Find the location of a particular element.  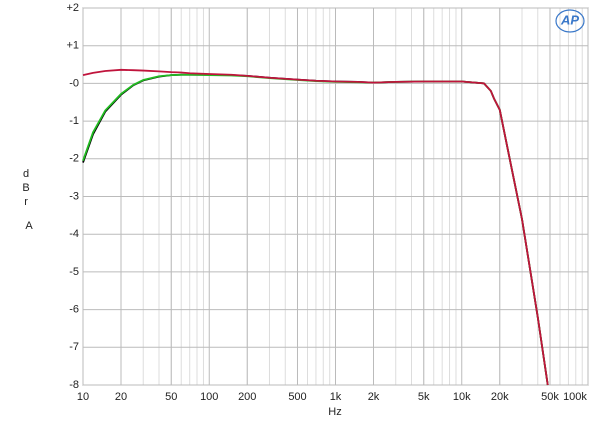

y-tick-label: -5 is located at coordinates (74, 272).